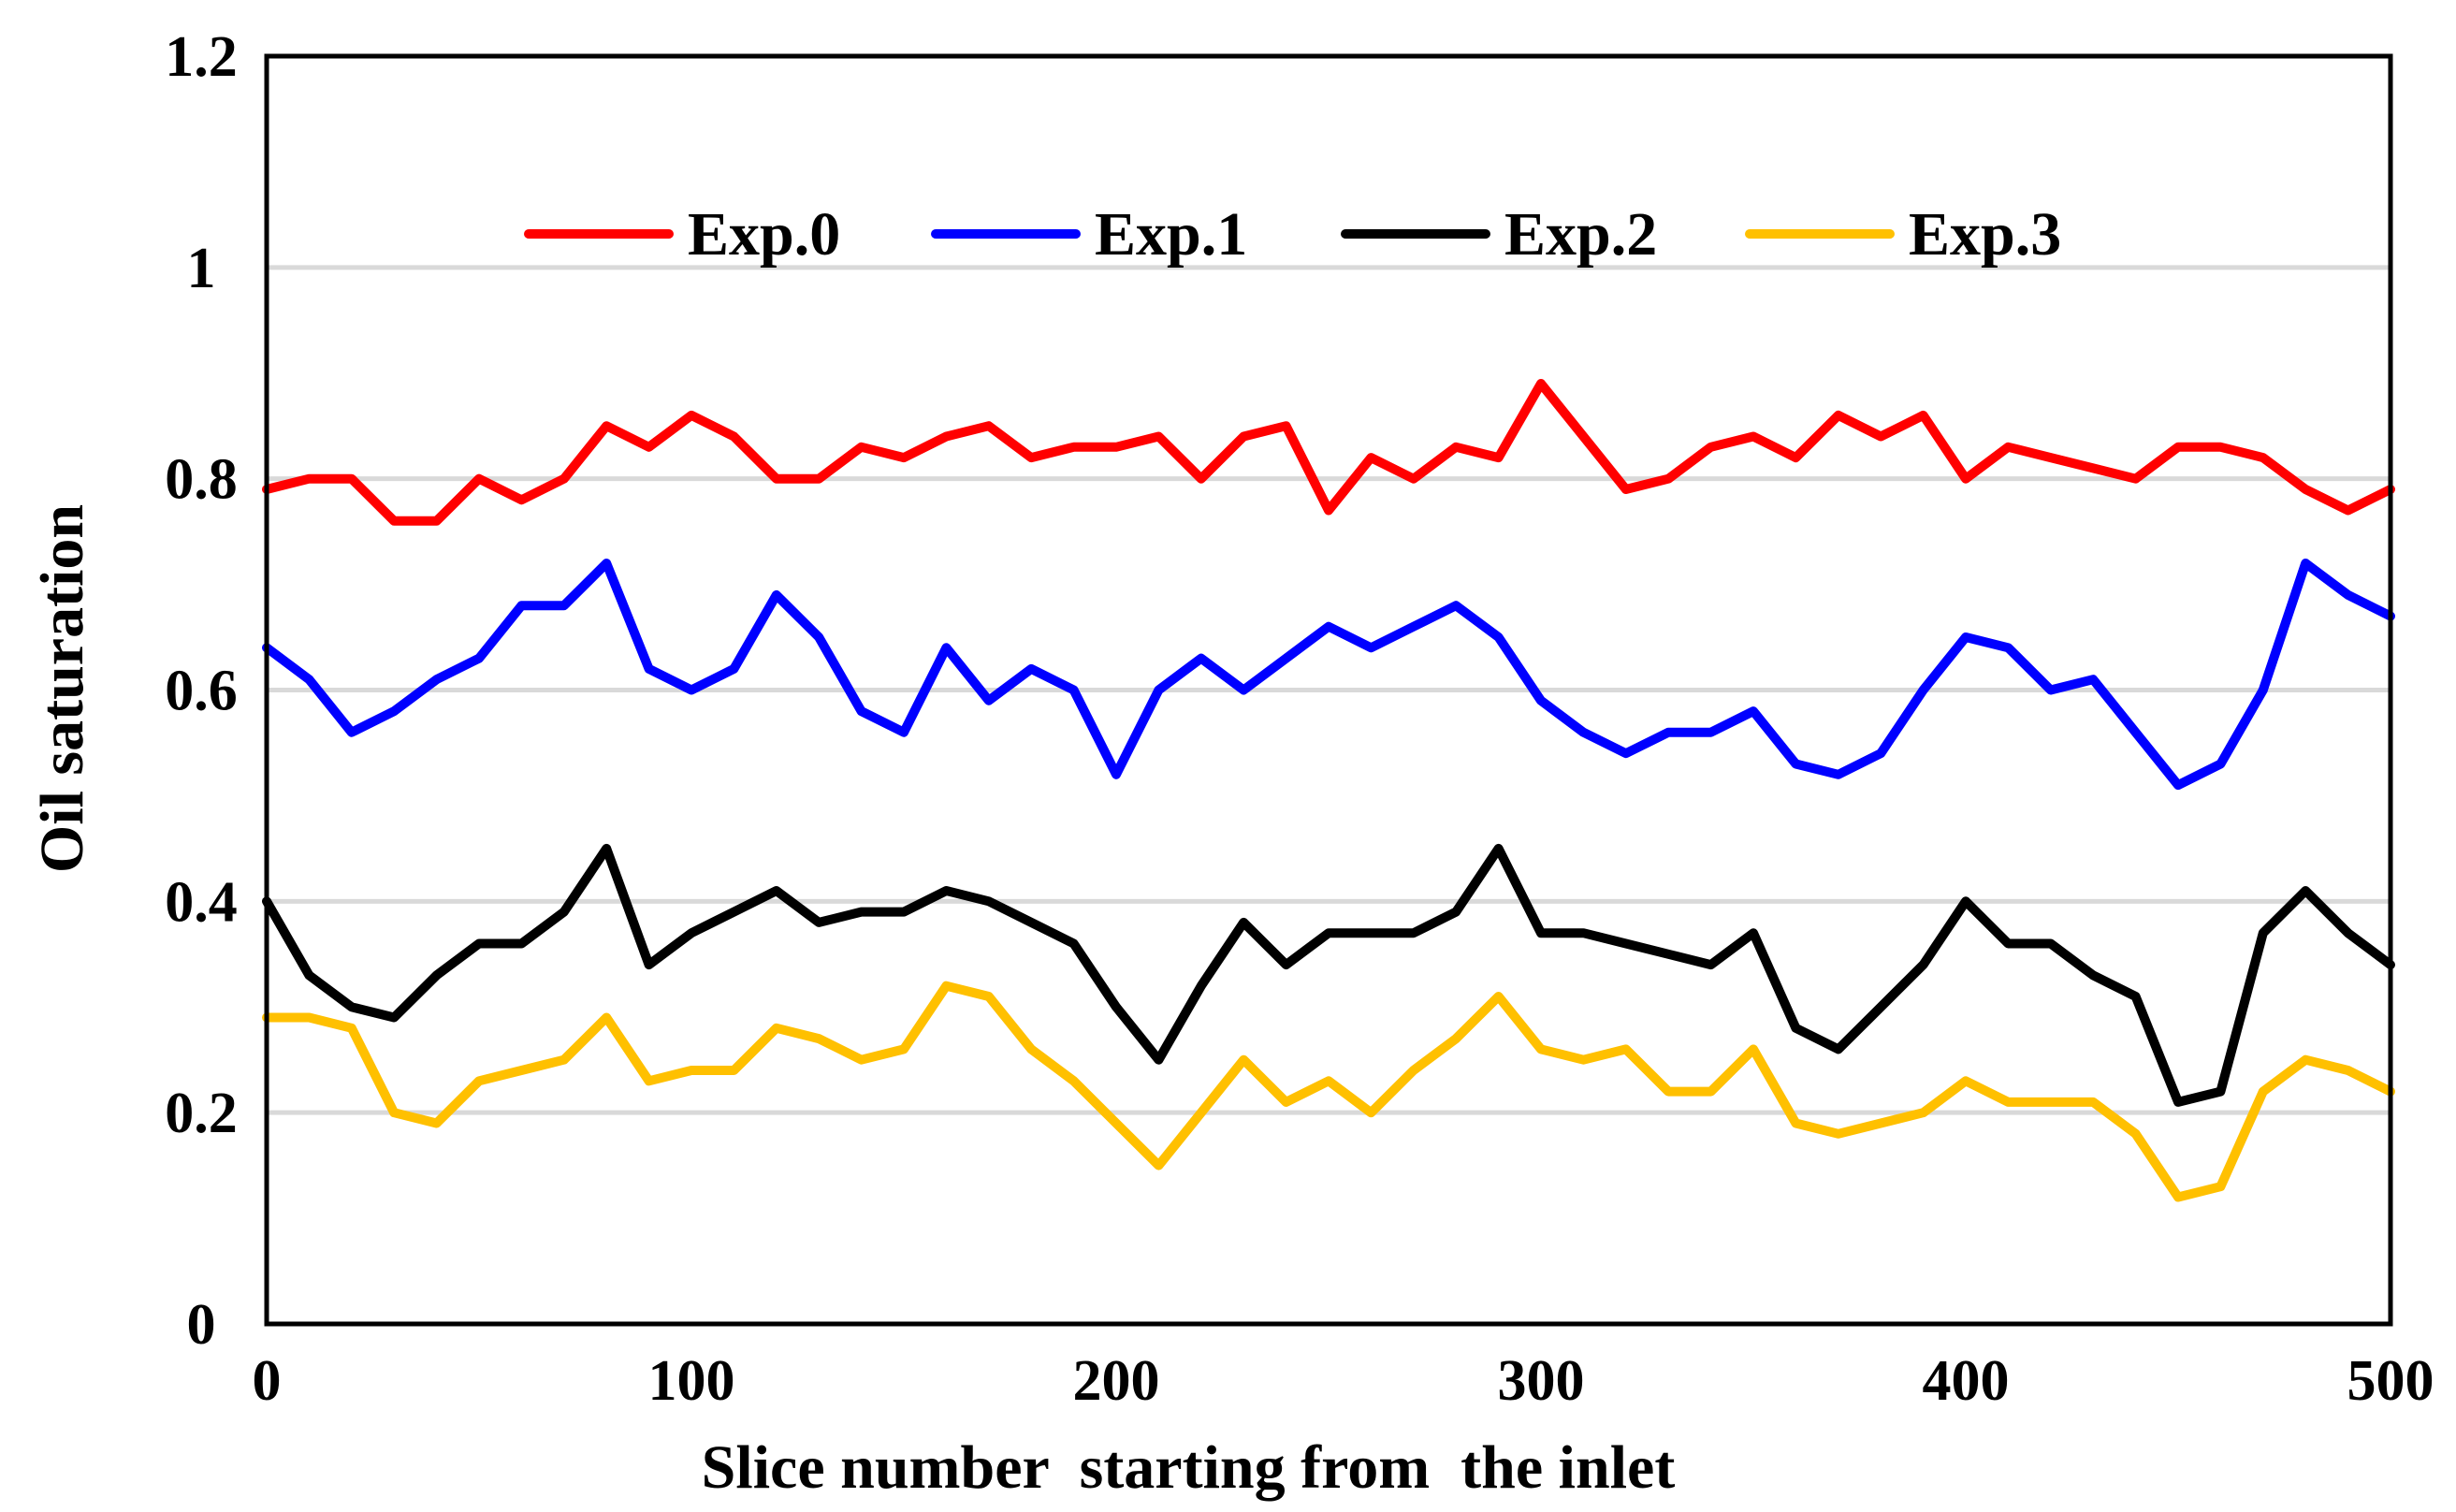 This screenshot has width=2456, height=1512. I want to click on legend-label-exp-1: Exp.1, so click(1171, 235).